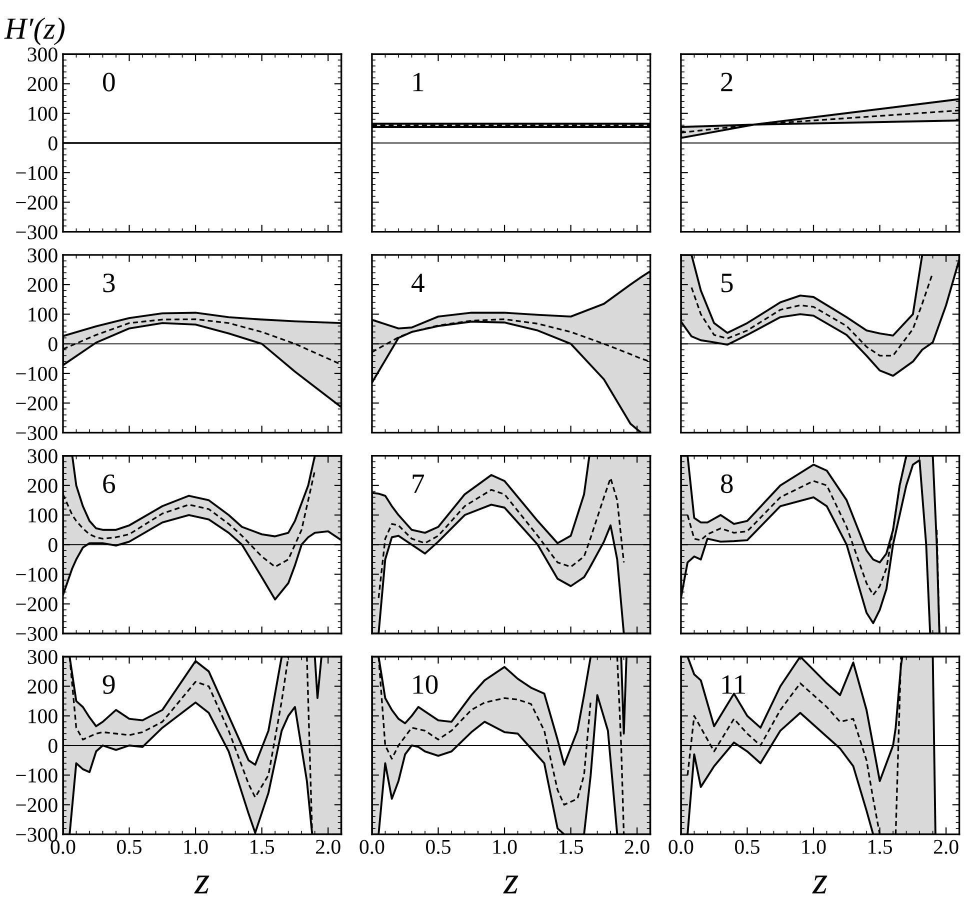 The image size is (969, 902). Describe the element at coordinates (109, 82) in the screenshot. I see `annotation: 0` at that location.